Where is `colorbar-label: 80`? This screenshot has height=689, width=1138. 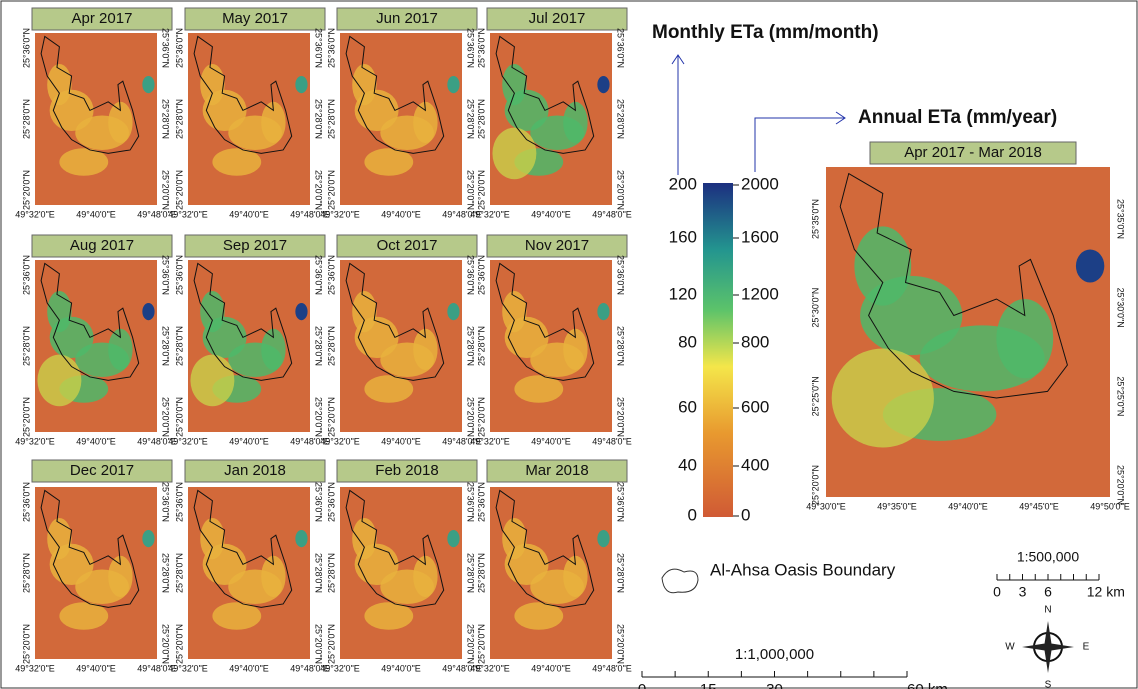 colorbar-label: 80 is located at coordinates (687, 341).